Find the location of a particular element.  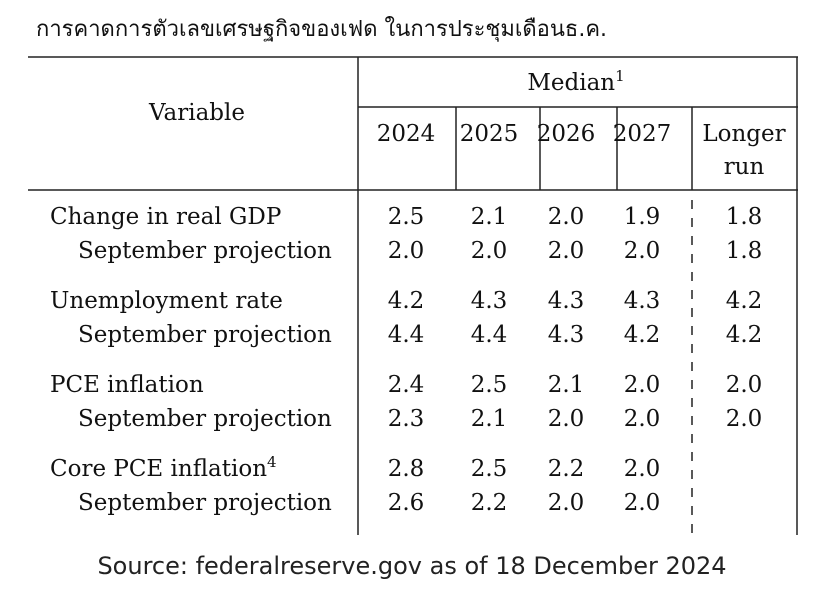

year-header: 2026 is located at coordinates (566, 134).